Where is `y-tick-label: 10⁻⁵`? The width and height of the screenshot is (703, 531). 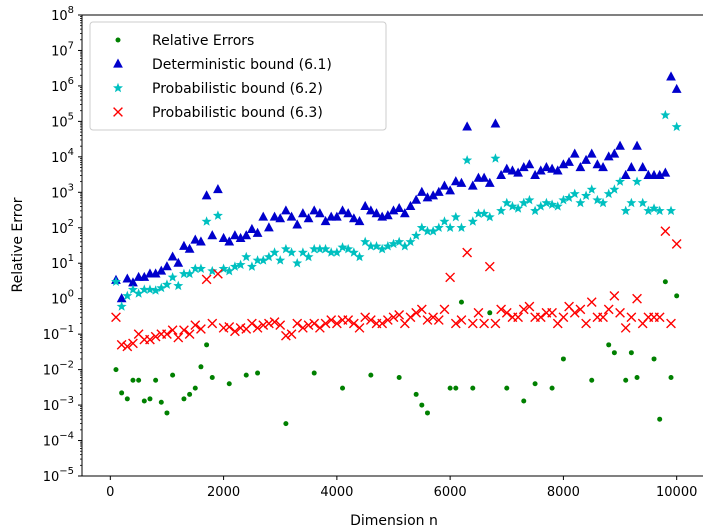
y-tick-label: 10⁻⁵ is located at coordinates (58, 475).